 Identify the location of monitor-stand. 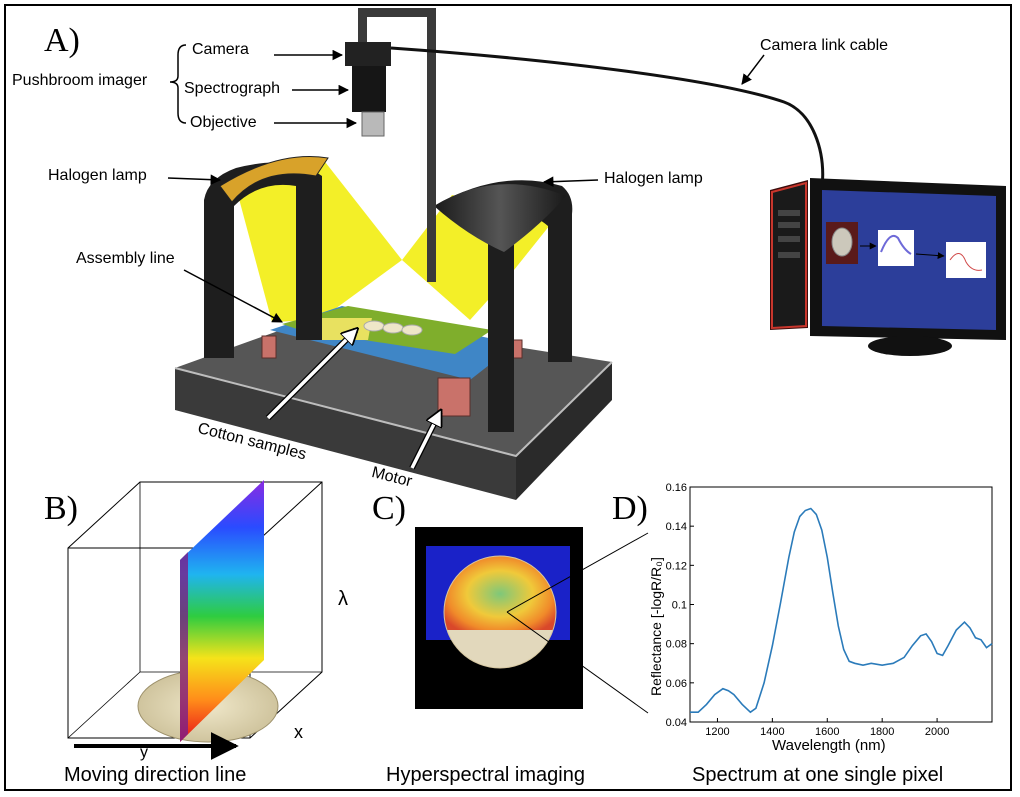
(910, 346).